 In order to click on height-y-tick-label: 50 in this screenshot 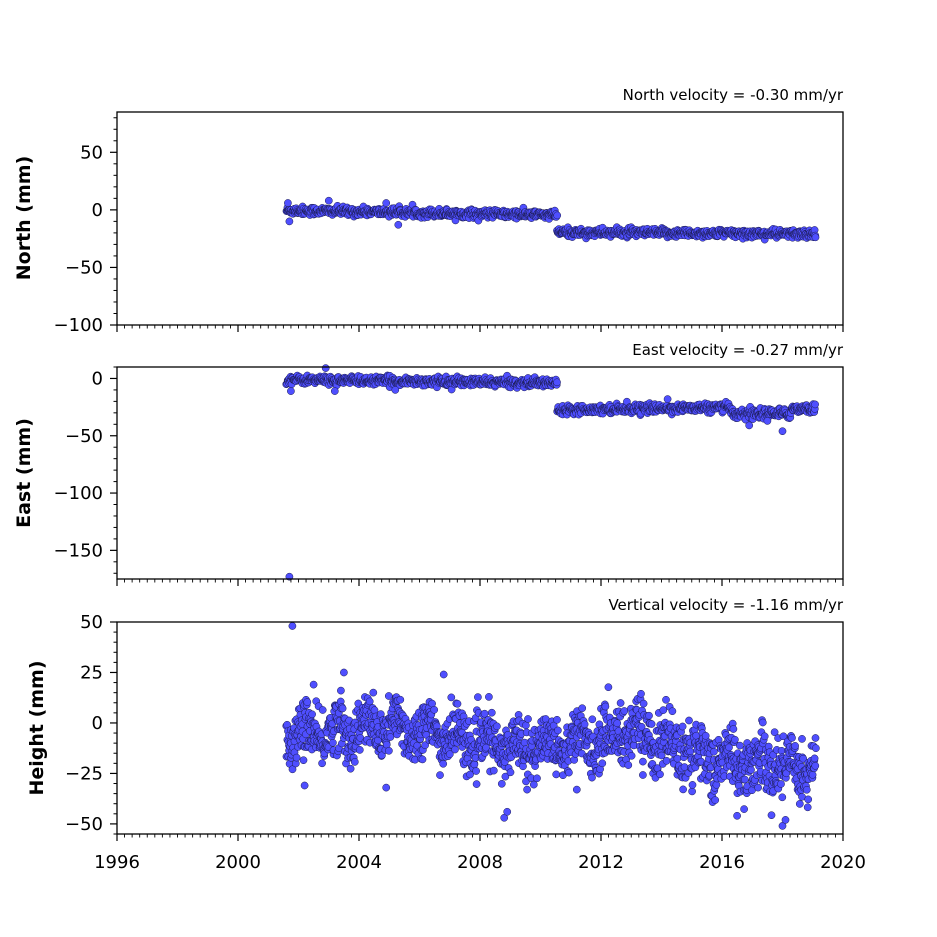, I will do `click(91, 622)`.